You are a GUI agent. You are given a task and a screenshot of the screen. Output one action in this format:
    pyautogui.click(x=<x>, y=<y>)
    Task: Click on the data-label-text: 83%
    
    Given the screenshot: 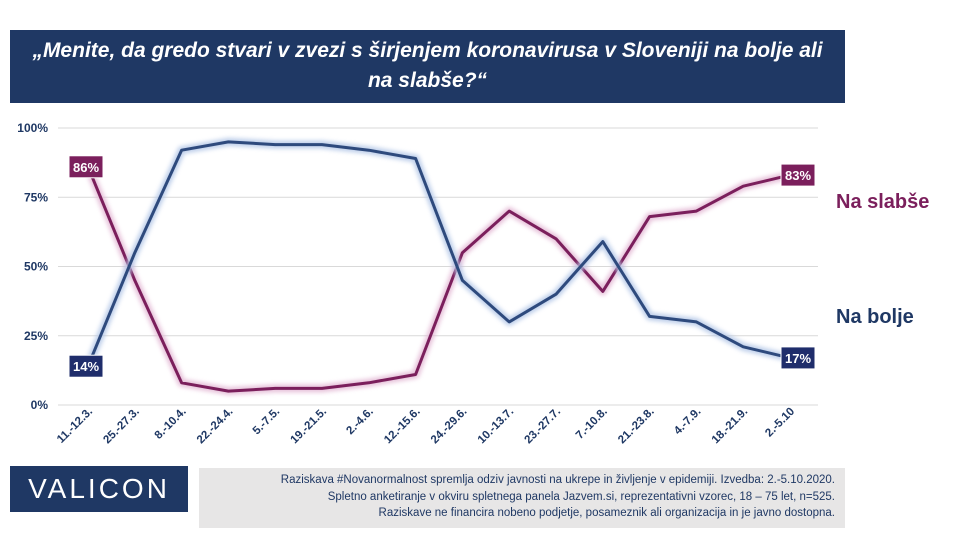 What is the action you would take?
    pyautogui.click(x=798, y=175)
    